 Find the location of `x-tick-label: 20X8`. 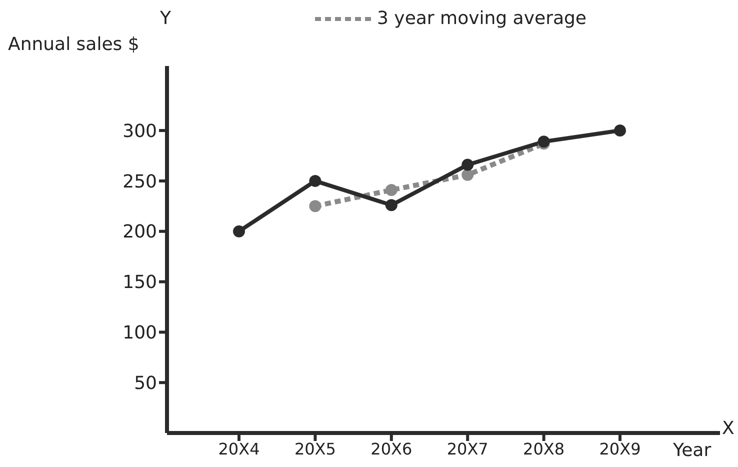

x-tick-label: 20X8 is located at coordinates (544, 448).